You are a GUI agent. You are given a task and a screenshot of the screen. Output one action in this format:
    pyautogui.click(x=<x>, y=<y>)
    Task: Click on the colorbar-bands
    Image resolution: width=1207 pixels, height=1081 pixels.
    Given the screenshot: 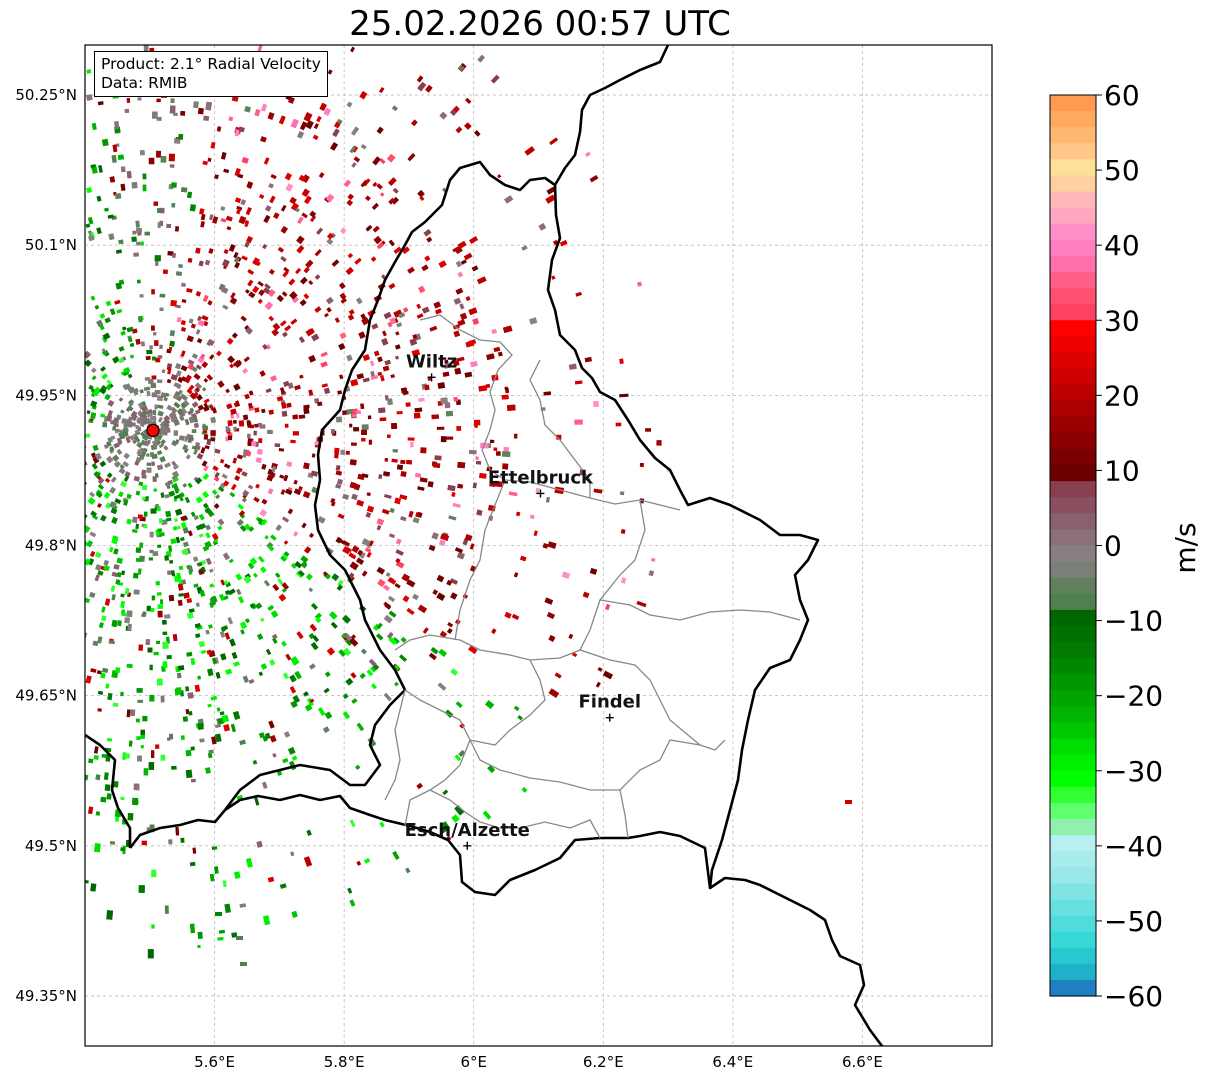 What is the action you would take?
    pyautogui.click(x=1073, y=546)
    